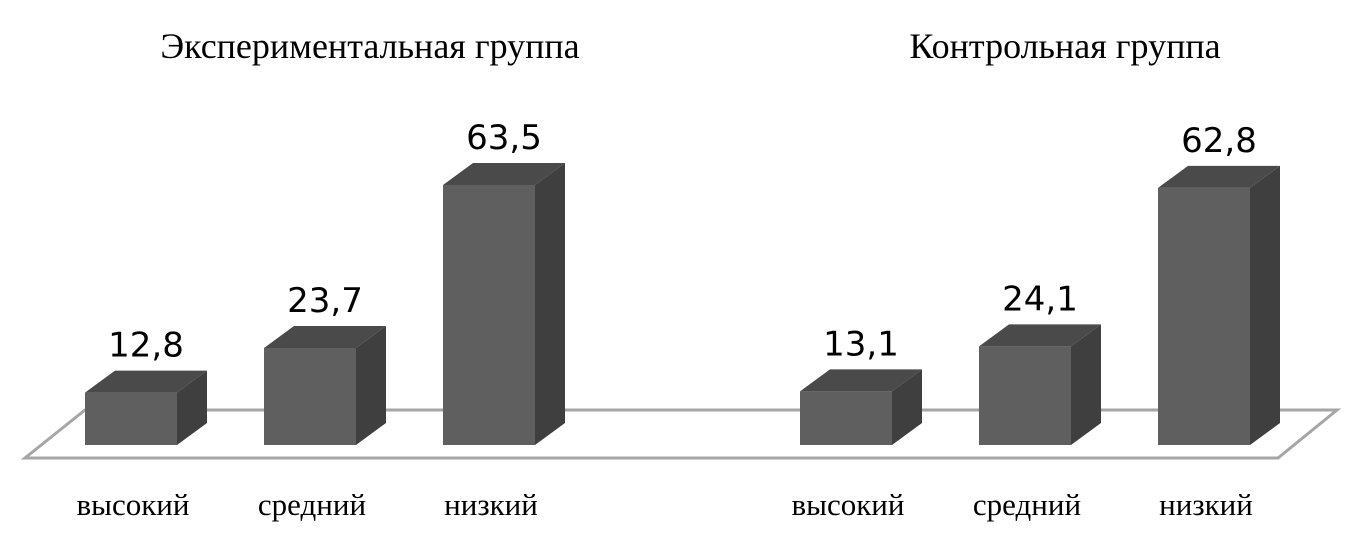 The height and width of the screenshot is (542, 1353). I want to click on chart-title: Контрольная группа, so click(1064, 46).